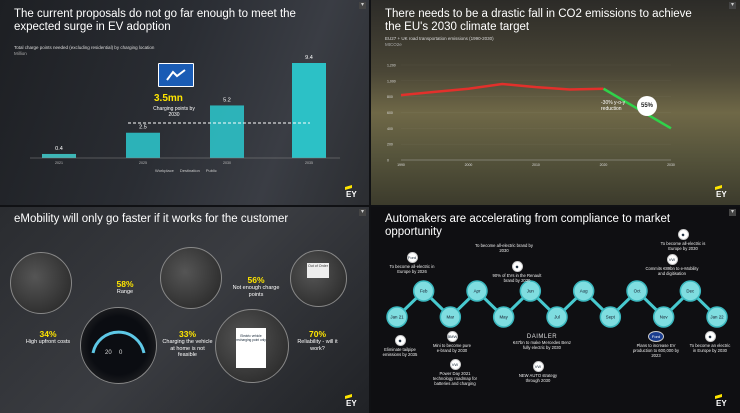 The width and height of the screenshot is (740, 413). What do you see at coordinates (143, 128) in the screenshot?
I see `bar-value-label: 2.5` at bounding box center [143, 128].